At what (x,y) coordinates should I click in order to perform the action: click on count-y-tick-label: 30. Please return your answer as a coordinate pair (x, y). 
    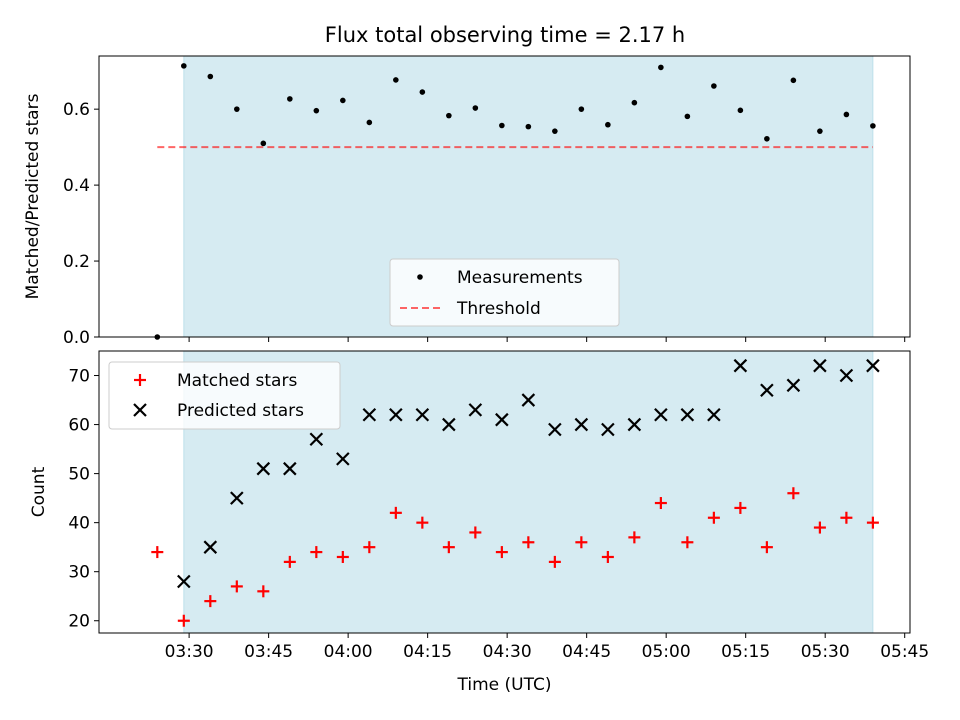
    Looking at the image, I should click on (79, 573).